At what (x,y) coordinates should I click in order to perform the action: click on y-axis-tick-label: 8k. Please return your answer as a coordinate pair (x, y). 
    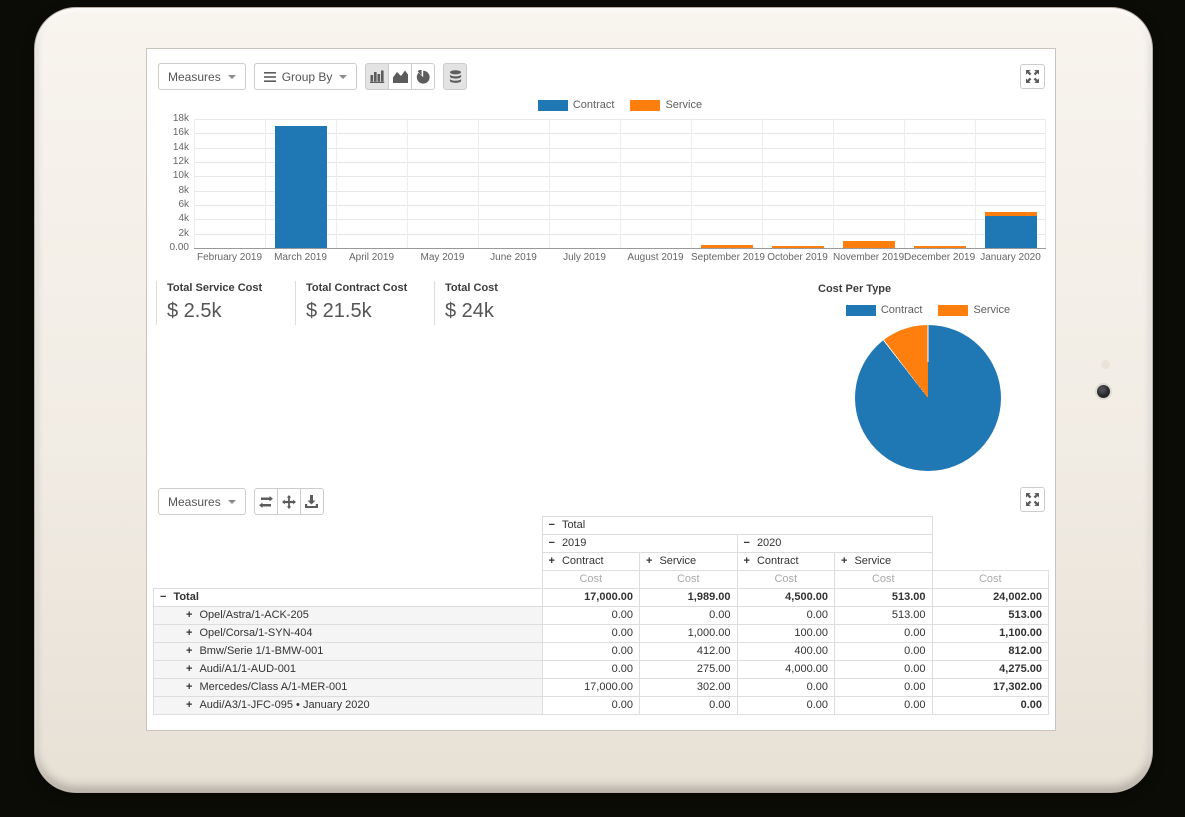
    Looking at the image, I should click on (183, 190).